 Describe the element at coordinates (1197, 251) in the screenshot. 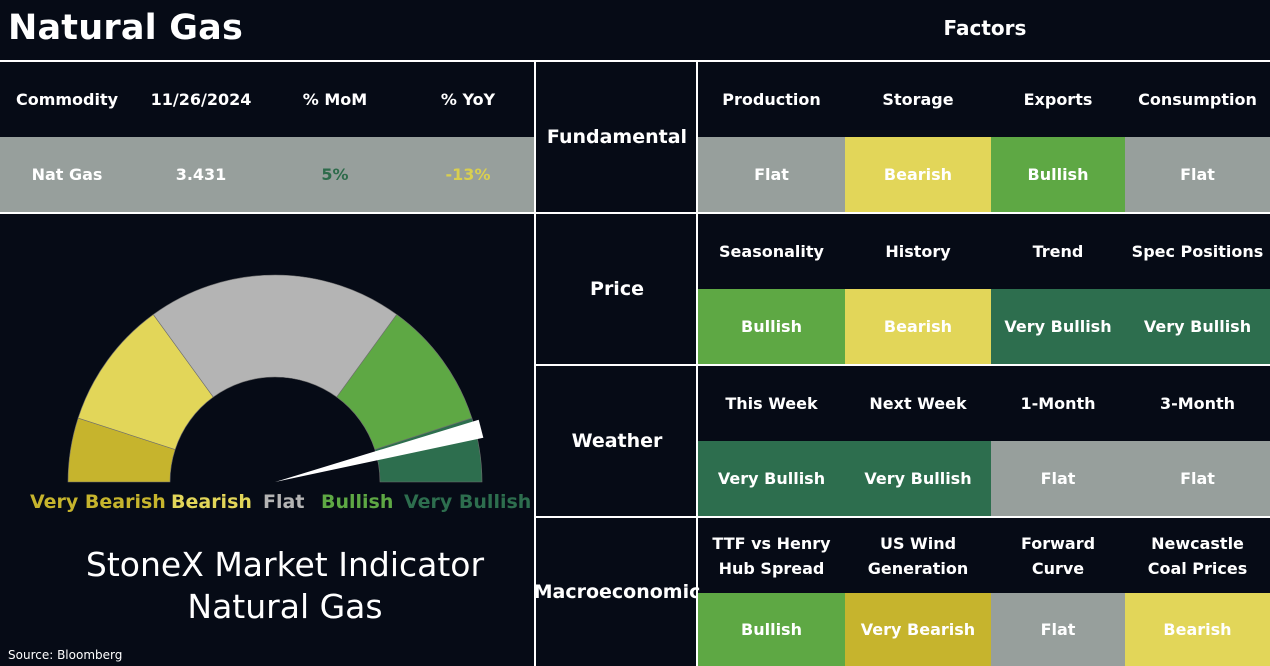

I see `factor-header: Spec Positions` at that location.